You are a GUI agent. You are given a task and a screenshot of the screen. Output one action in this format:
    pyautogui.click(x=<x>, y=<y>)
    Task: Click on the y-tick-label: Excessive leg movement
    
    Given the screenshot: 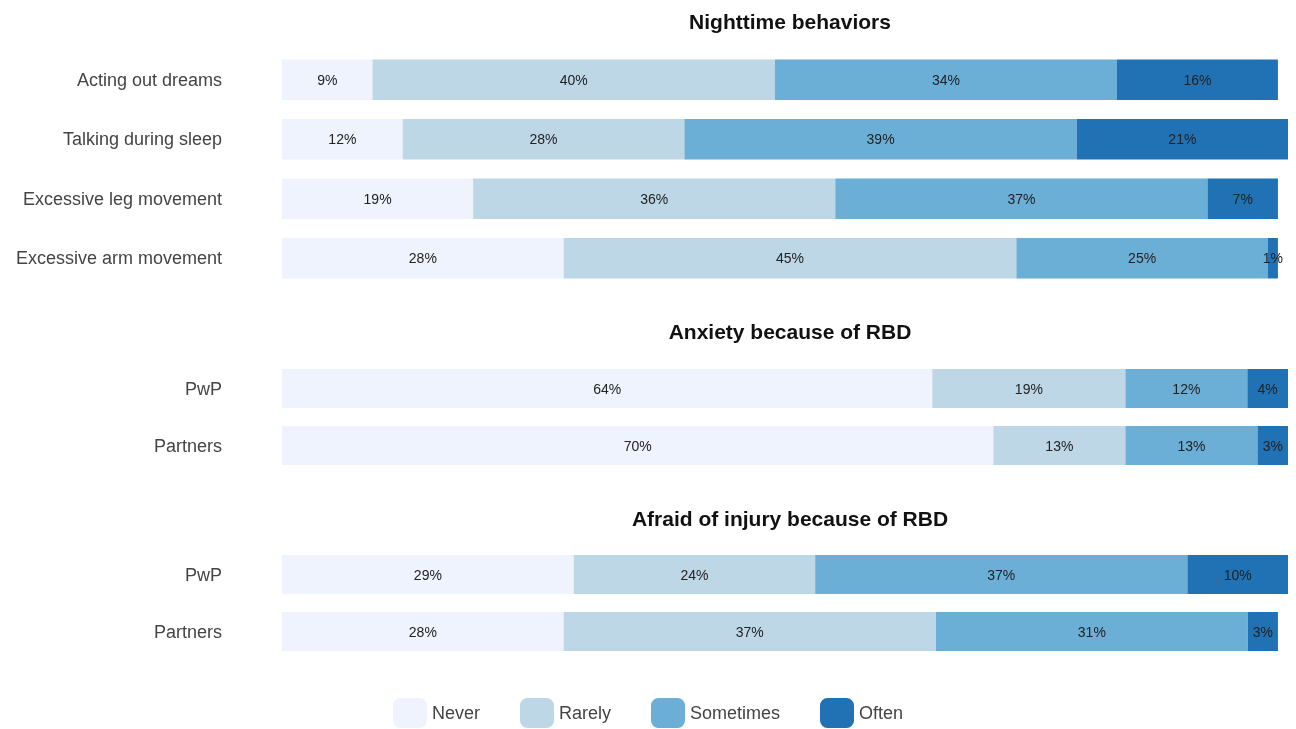 What is the action you would take?
    pyautogui.click(x=122, y=198)
    